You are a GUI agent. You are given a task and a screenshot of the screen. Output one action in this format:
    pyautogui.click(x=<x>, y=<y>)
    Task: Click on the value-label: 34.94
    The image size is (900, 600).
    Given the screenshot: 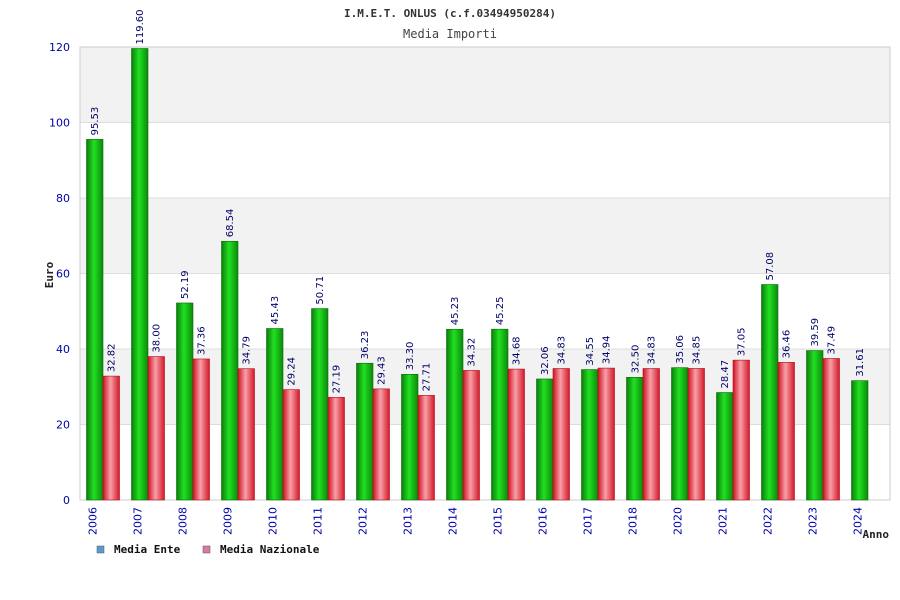 What is the action you would take?
    pyautogui.click(x=607, y=349)
    